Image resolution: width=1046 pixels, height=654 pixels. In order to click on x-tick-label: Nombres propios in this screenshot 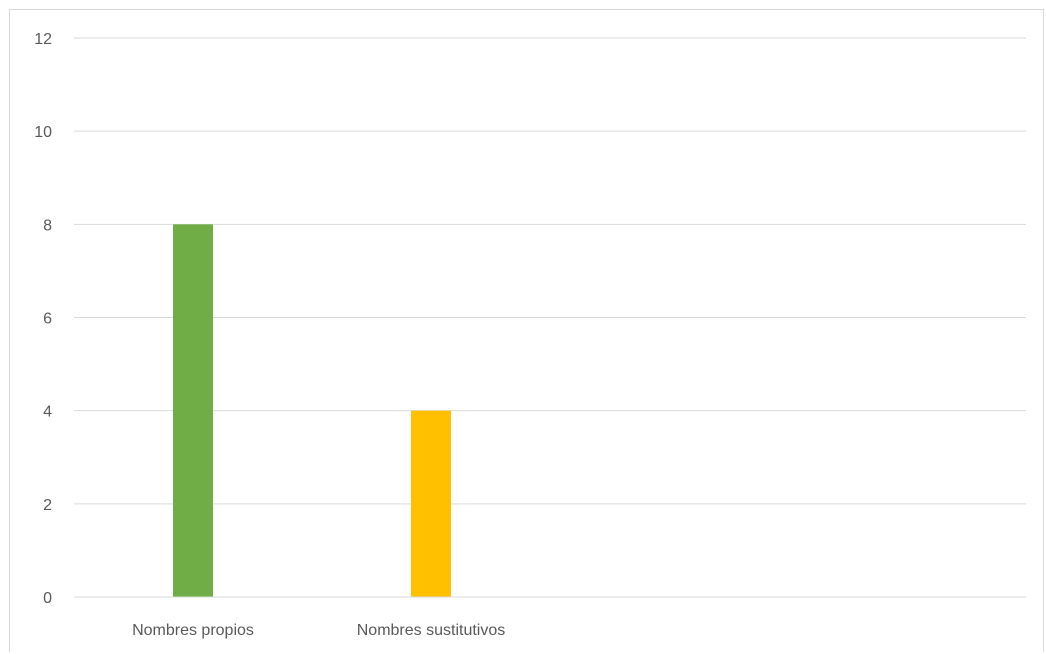, I will do `click(193, 630)`.